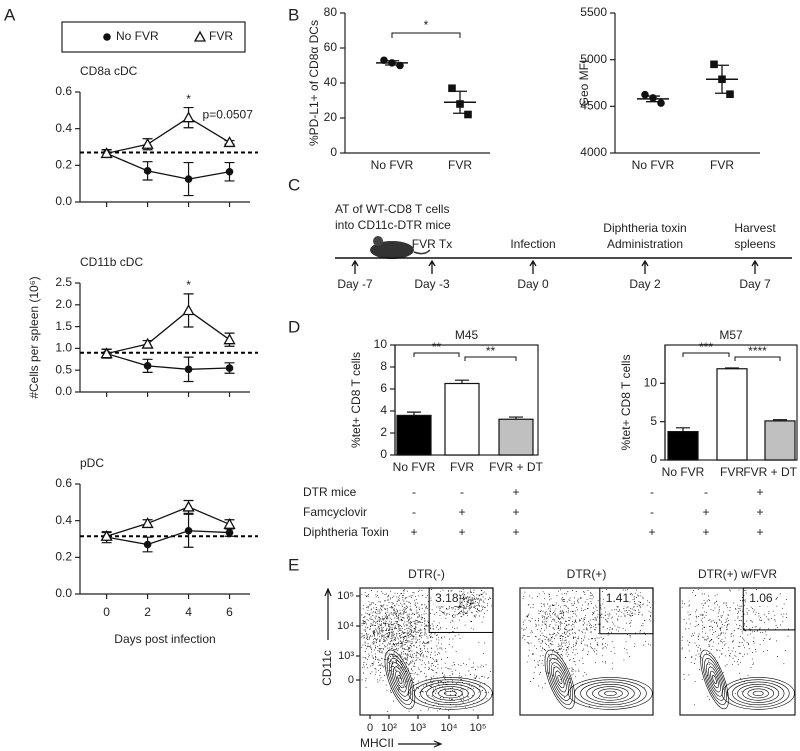 This screenshot has width=800, height=751. Describe the element at coordinates (593, 59) in the screenshot. I see `y-tick-label: 5000` at that location.